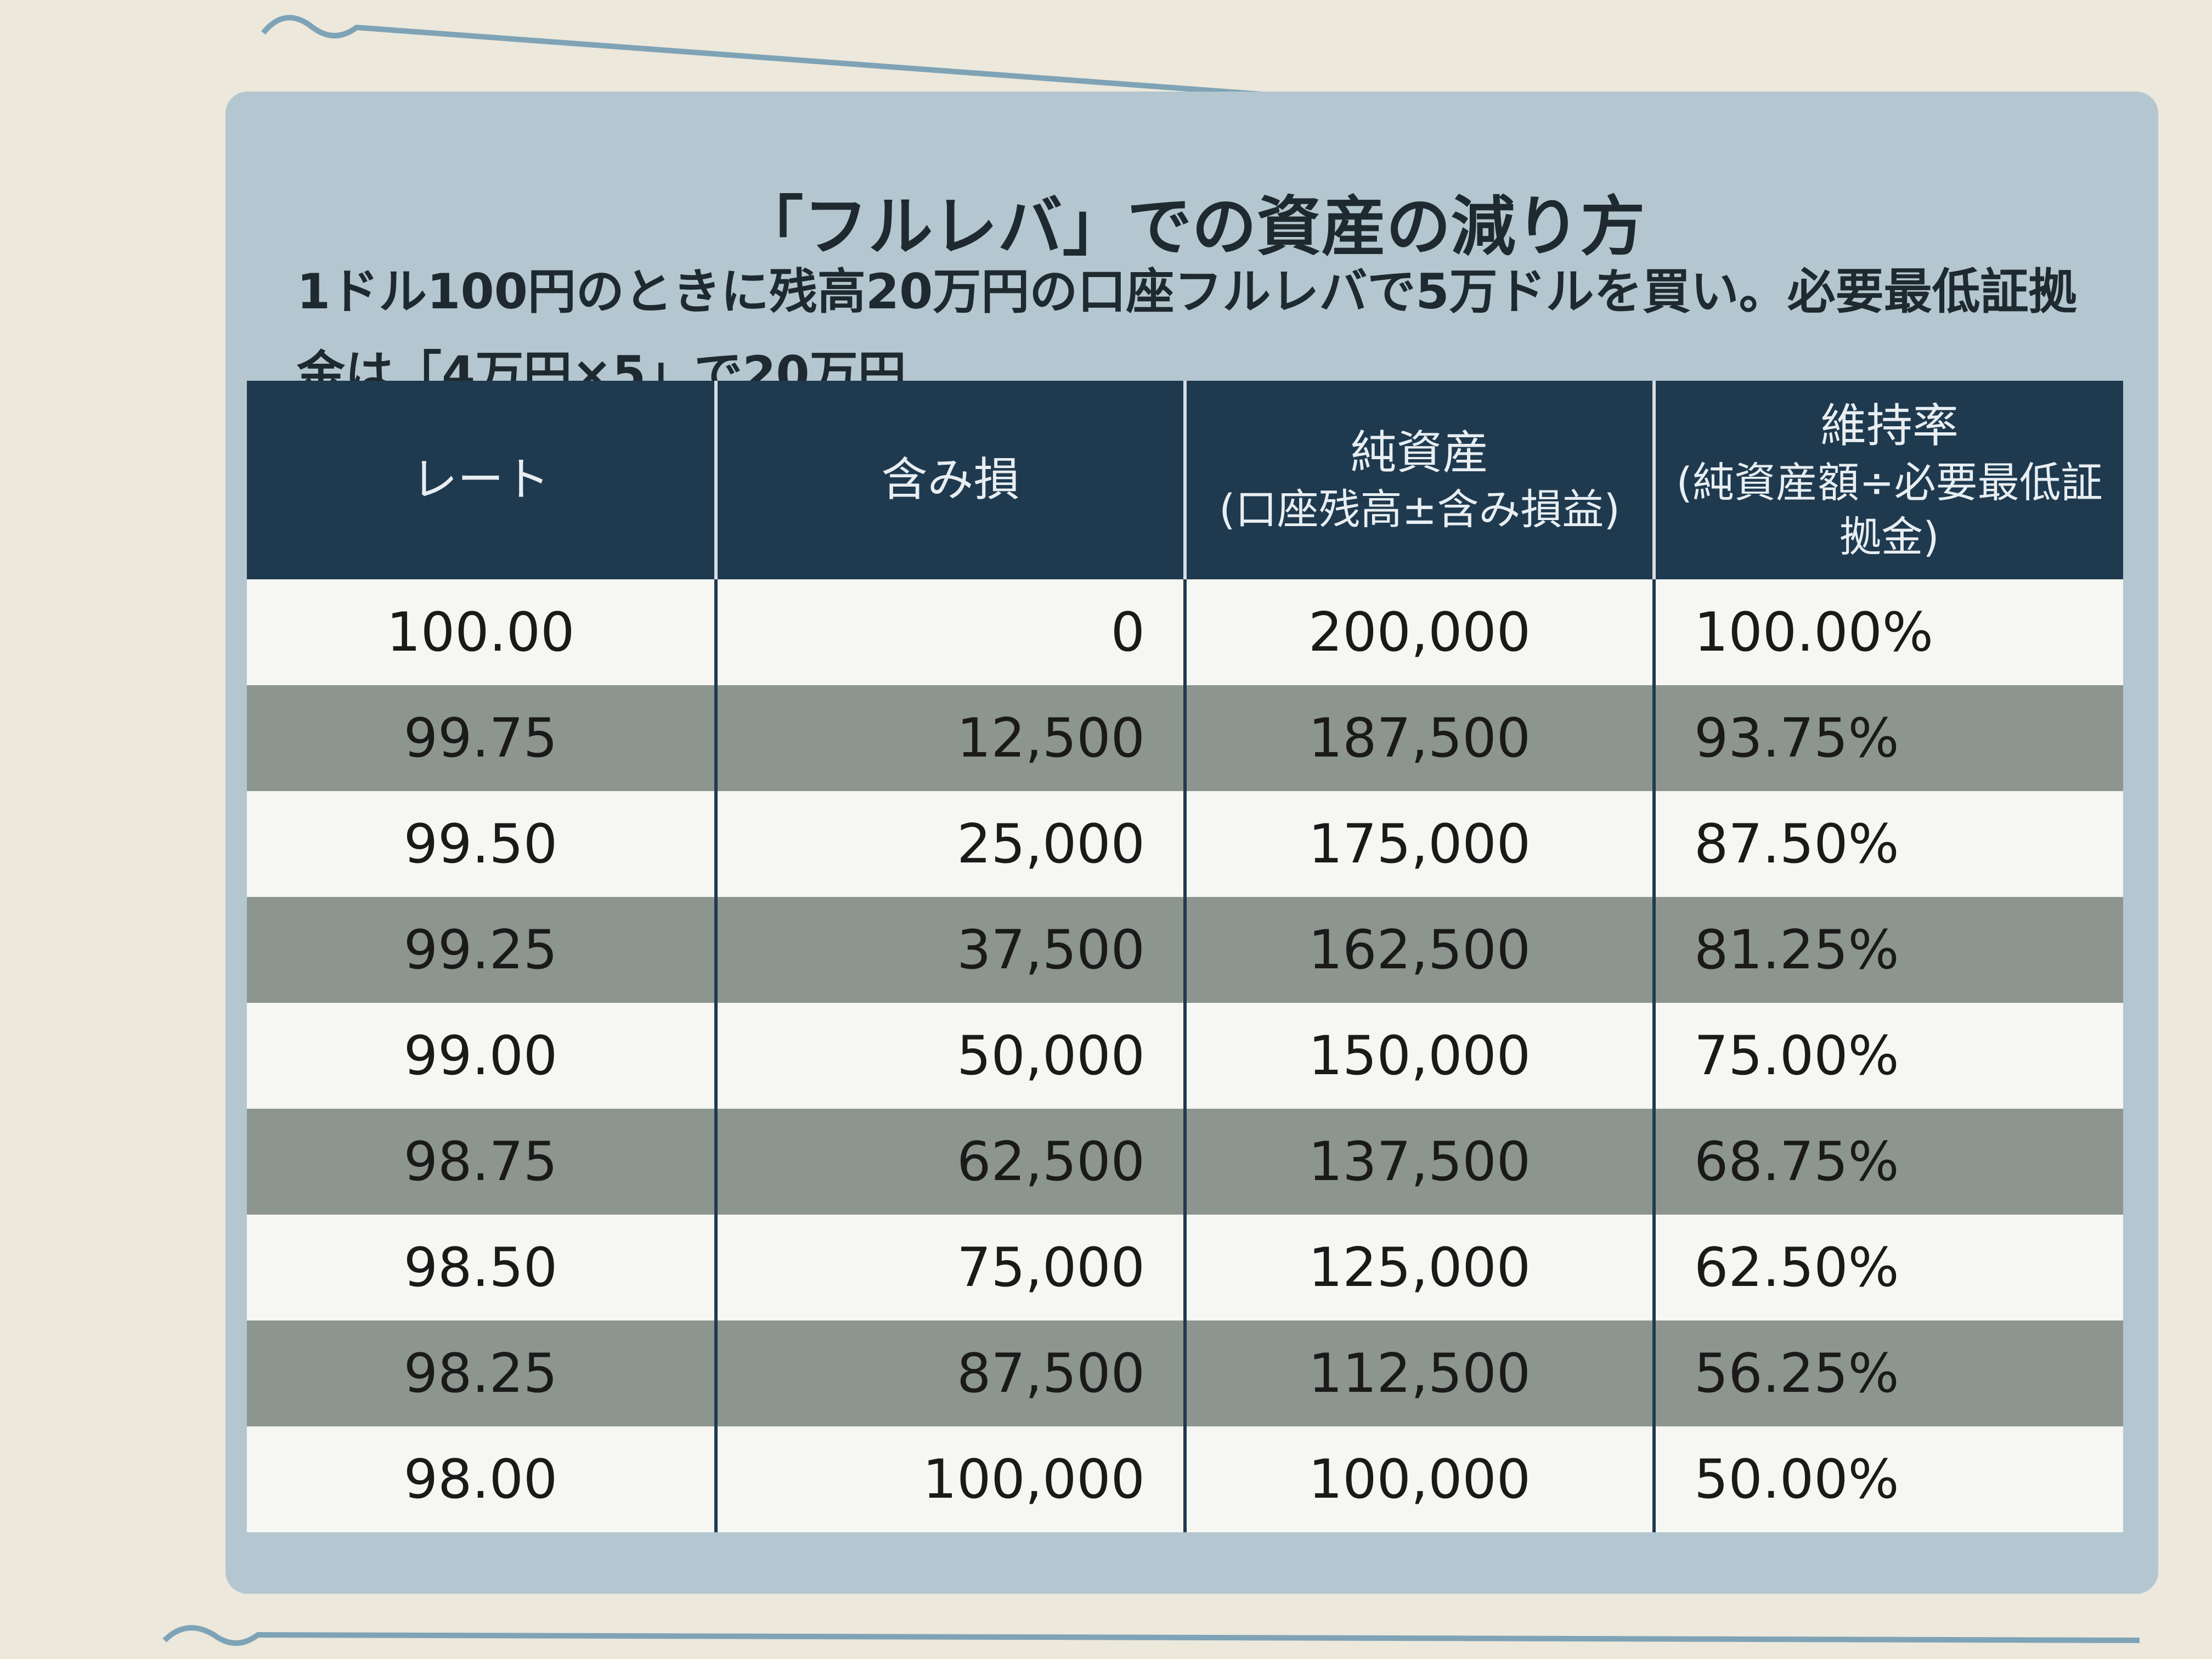  Describe the element at coordinates (1888, 632) in the screenshot. I see `table-cell: 100.00%` at that location.